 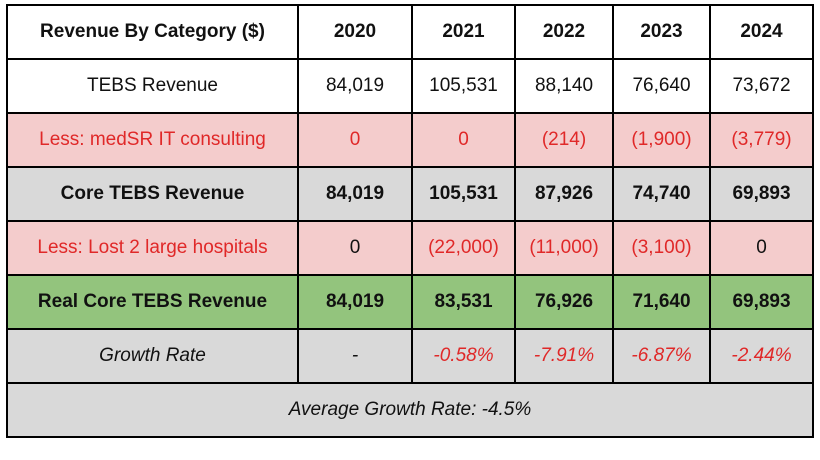 I want to click on cell: (22,000), so click(x=463, y=248).